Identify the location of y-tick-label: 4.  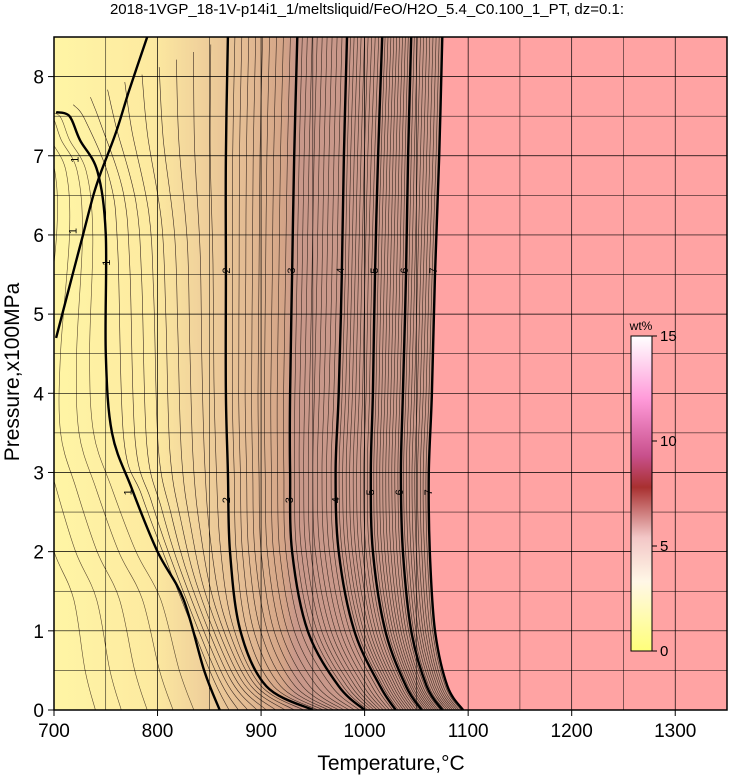
(38, 394).